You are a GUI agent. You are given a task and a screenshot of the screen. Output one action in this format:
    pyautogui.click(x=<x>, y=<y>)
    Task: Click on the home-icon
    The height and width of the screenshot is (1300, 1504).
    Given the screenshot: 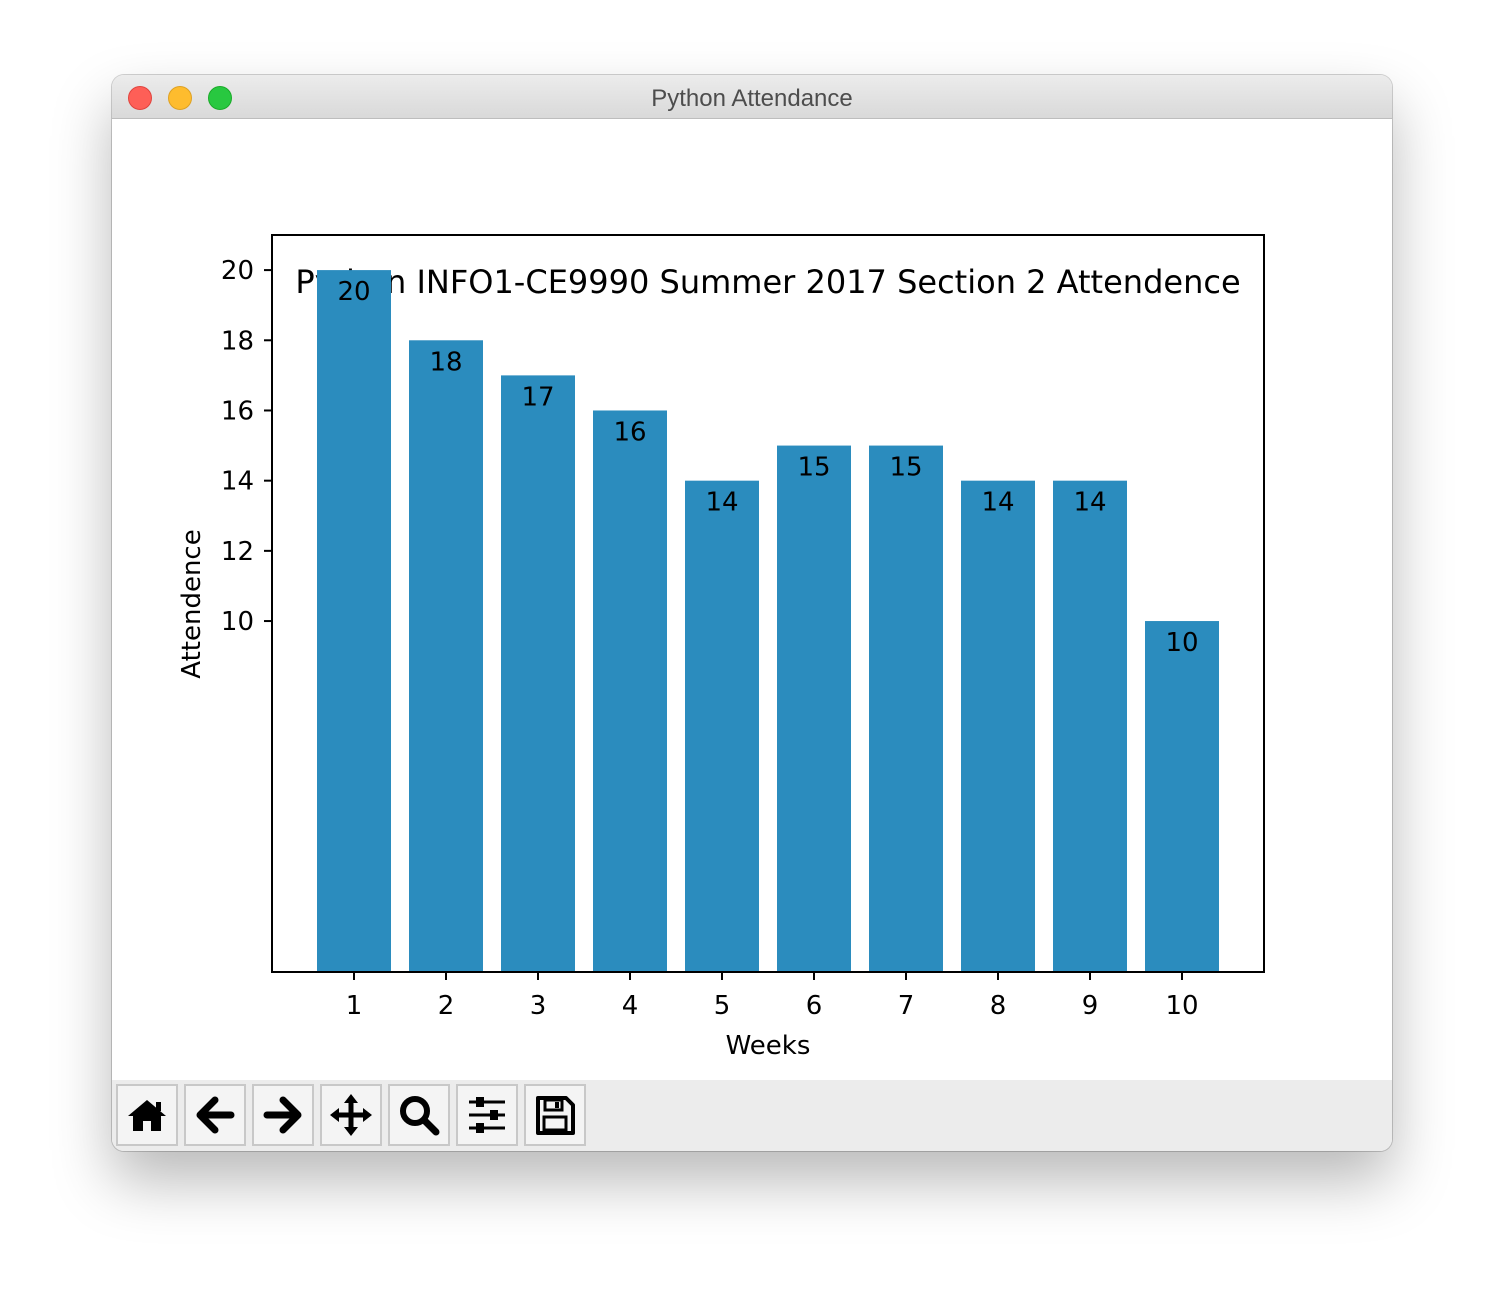 What is the action you would take?
    pyautogui.click(x=147, y=1115)
    